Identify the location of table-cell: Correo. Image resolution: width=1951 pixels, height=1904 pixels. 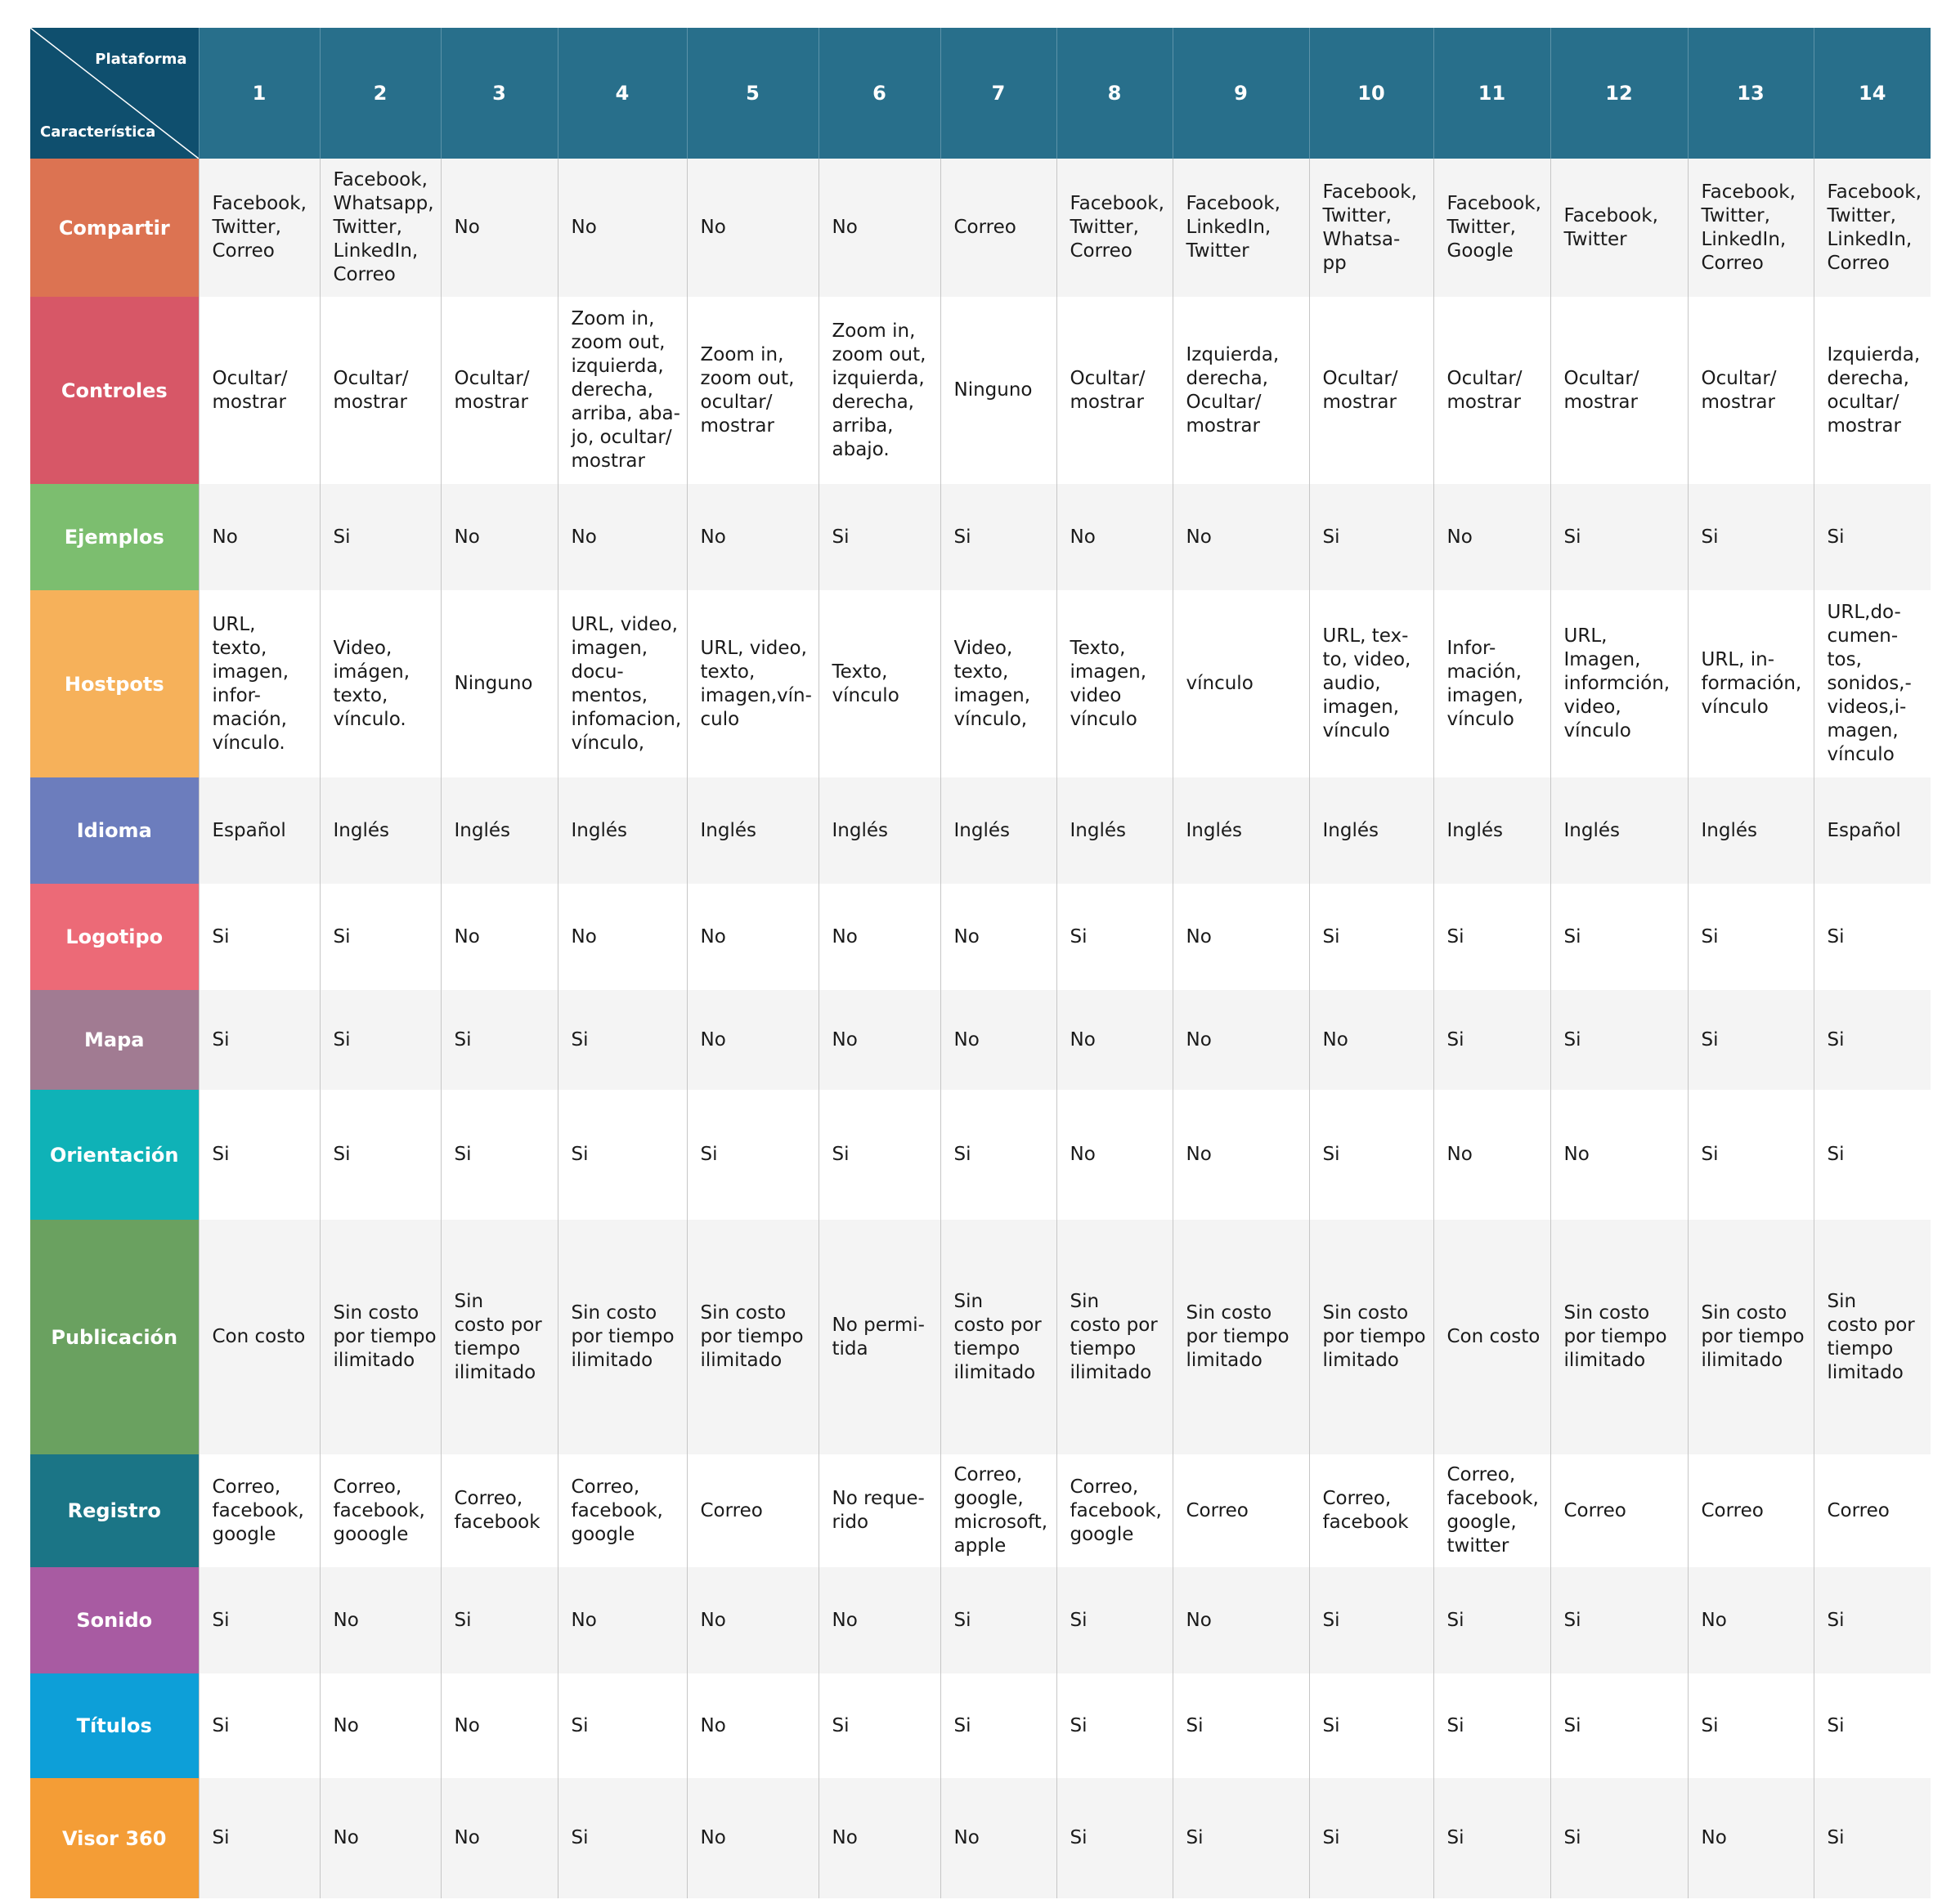
(1240, 1510).